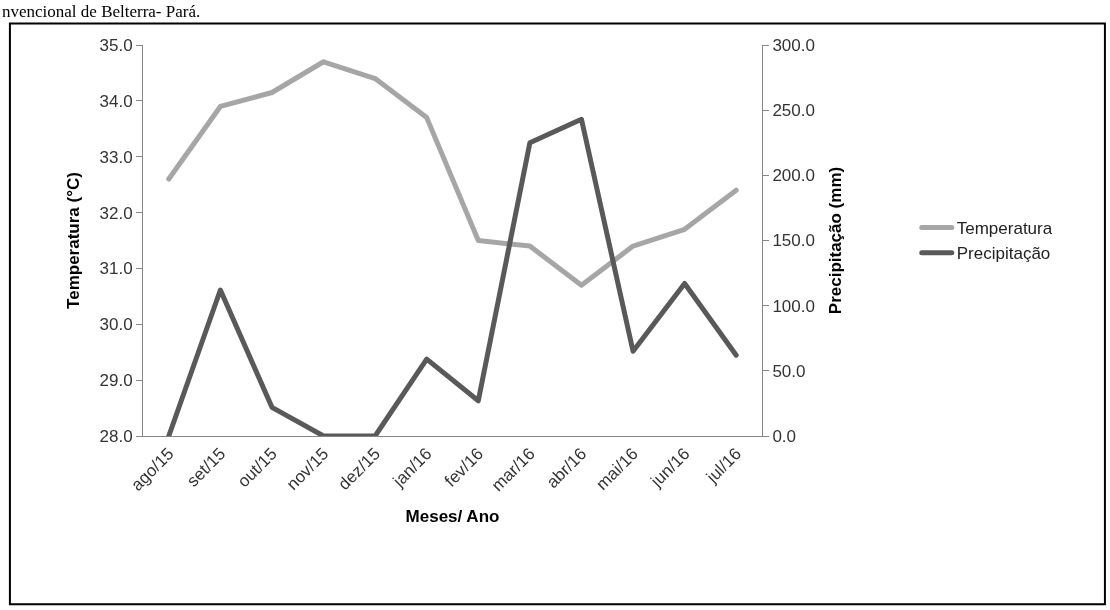 Image resolution: width=1110 pixels, height=610 pixels. I want to click on y2-tick-label: 50.0, so click(789, 371).